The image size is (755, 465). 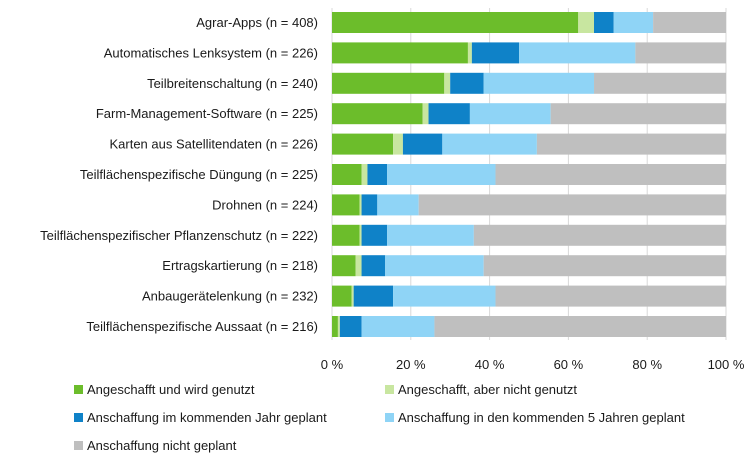 What do you see at coordinates (490, 364) in the screenshot?
I see `x-tick-label: 40 %` at bounding box center [490, 364].